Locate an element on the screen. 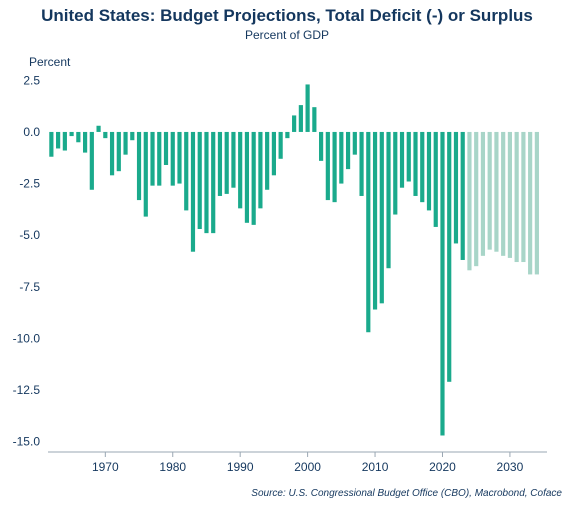 The width and height of the screenshot is (574, 511). bar-actual-1987 is located at coordinates (220, 163).